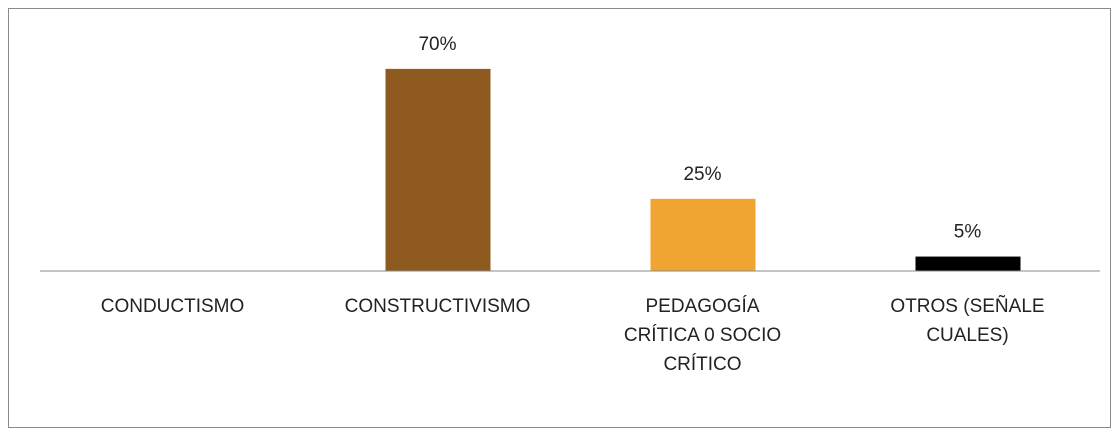 The image size is (1119, 428). I want to click on x-tick-label: PEDAGOGÍA CRÍTICA 0 SOCIO CRÍTICO, so click(702, 335).